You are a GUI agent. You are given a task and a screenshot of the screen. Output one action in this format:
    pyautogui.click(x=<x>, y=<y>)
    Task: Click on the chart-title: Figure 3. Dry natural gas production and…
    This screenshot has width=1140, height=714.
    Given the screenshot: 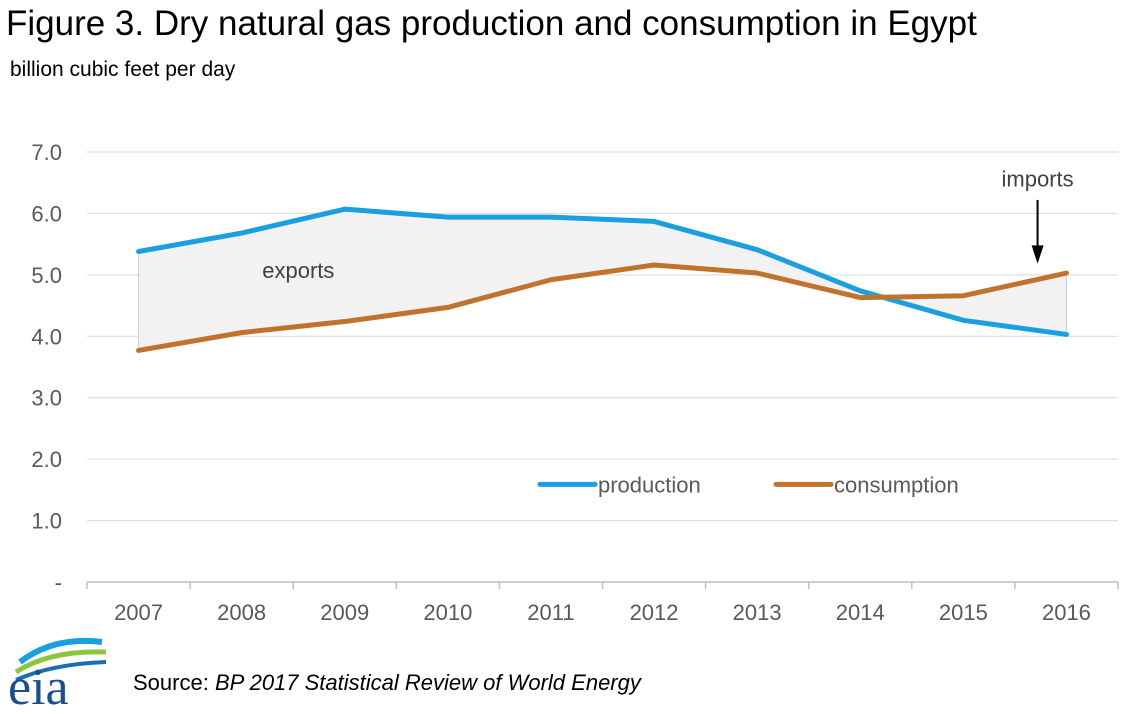 What is the action you would take?
    pyautogui.click(x=491, y=23)
    